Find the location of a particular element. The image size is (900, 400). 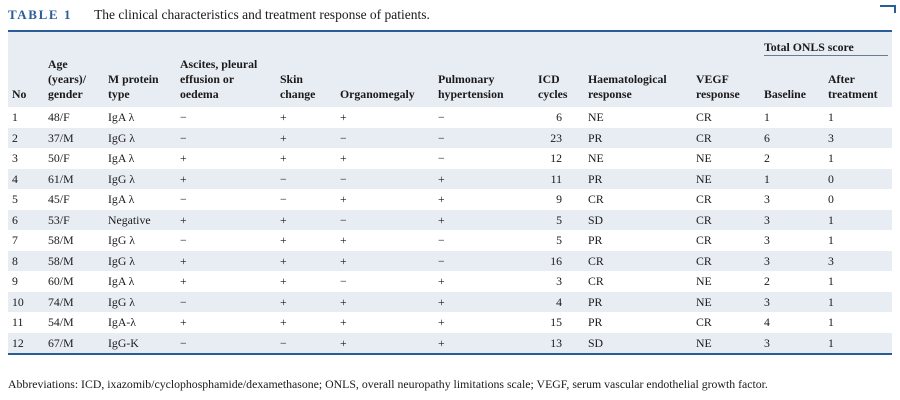

cell-m-protein: IgA-λ is located at coordinates (122, 322).